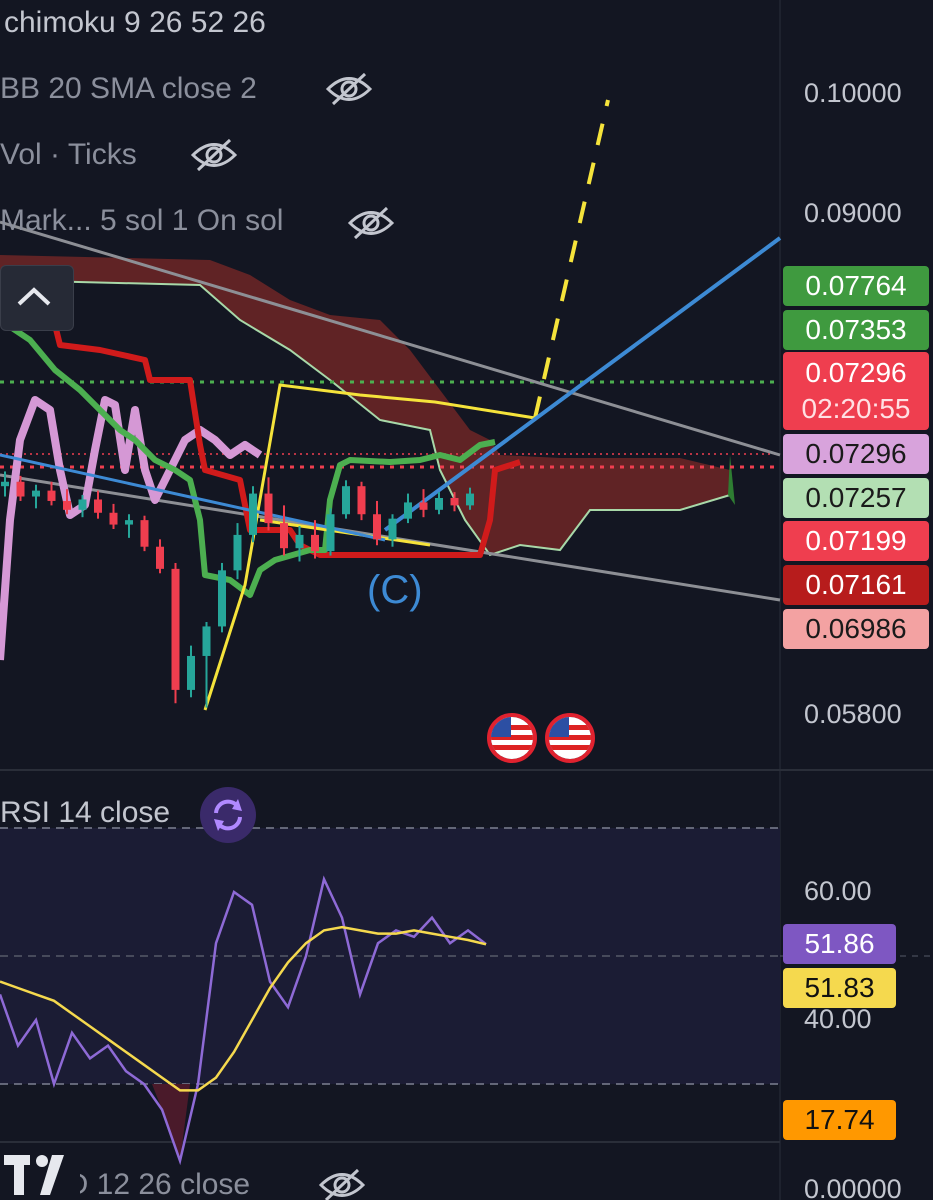 Image resolution: width=933 pixels, height=1200 pixels. What do you see at coordinates (369, 547) in the screenshot?
I see `yellow-channel-line` at bounding box center [369, 547].